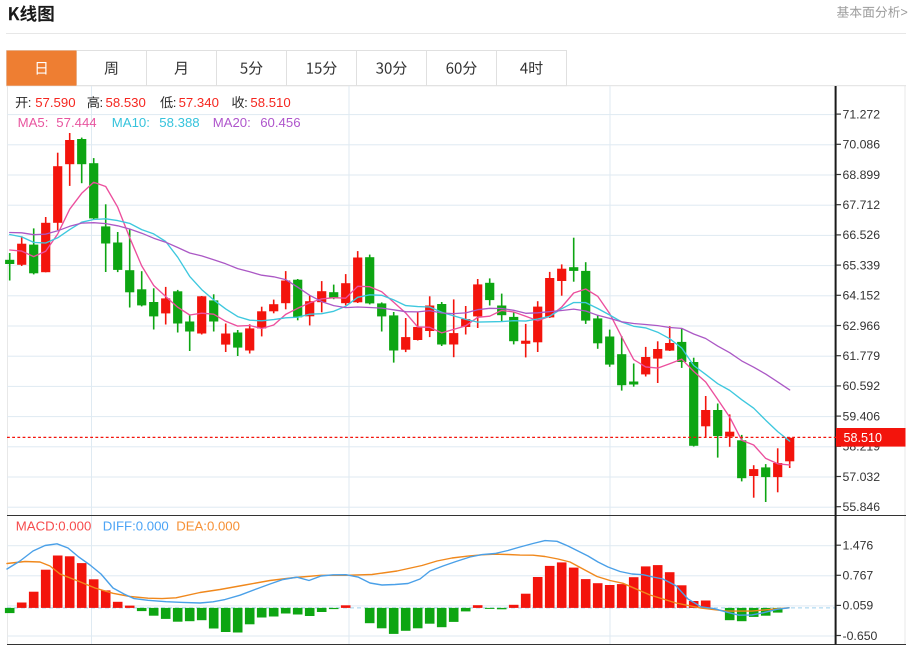 This screenshot has width=910, height=647. Describe the element at coordinates (862, 145) in the screenshot. I see `svg-text: 70.086` at that location.